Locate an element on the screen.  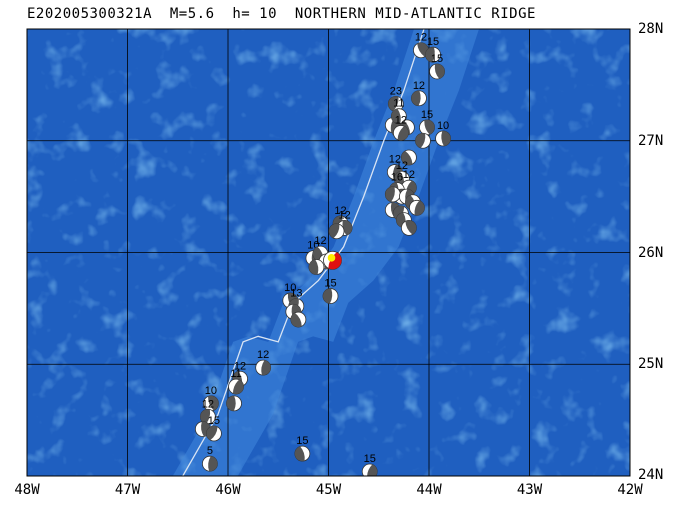
depth-label: 23 is located at coordinates (396, 91).